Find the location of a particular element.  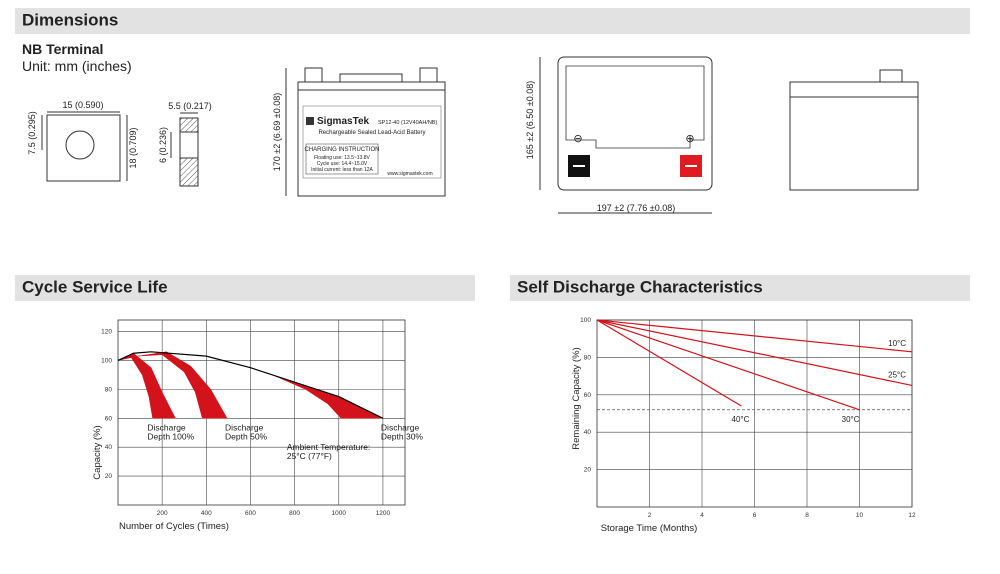

polarity: ⊖ is located at coordinates (577, 139).